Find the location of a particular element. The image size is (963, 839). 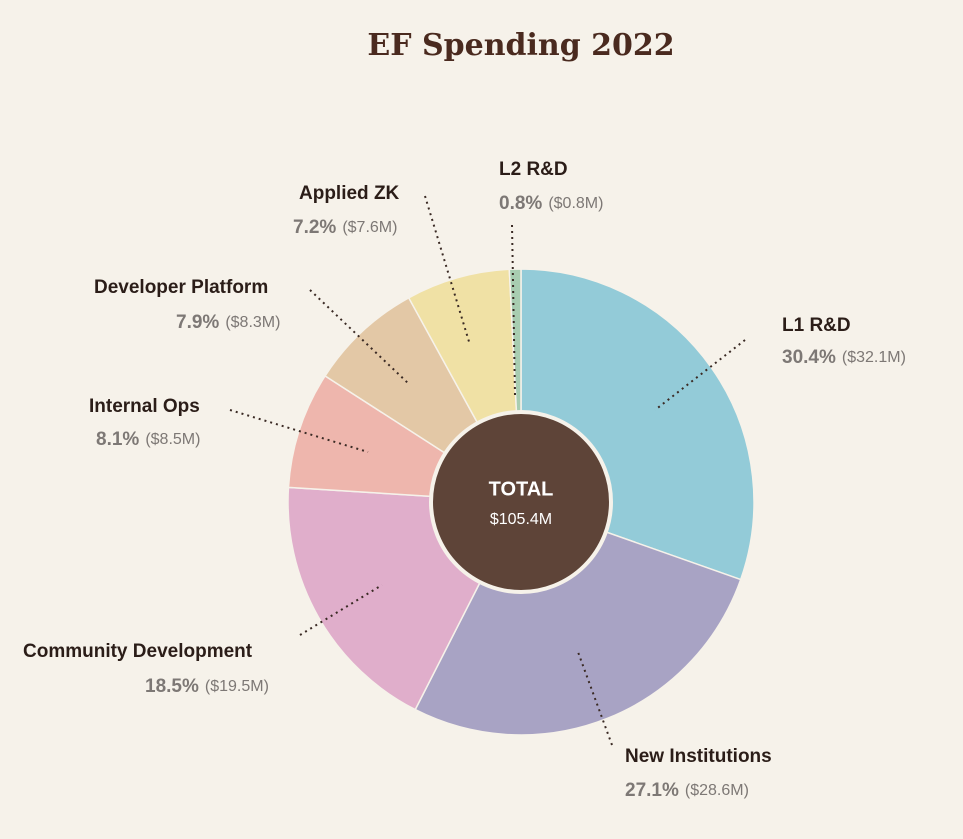

slice-label: L2 R&D is located at coordinates (533, 169).